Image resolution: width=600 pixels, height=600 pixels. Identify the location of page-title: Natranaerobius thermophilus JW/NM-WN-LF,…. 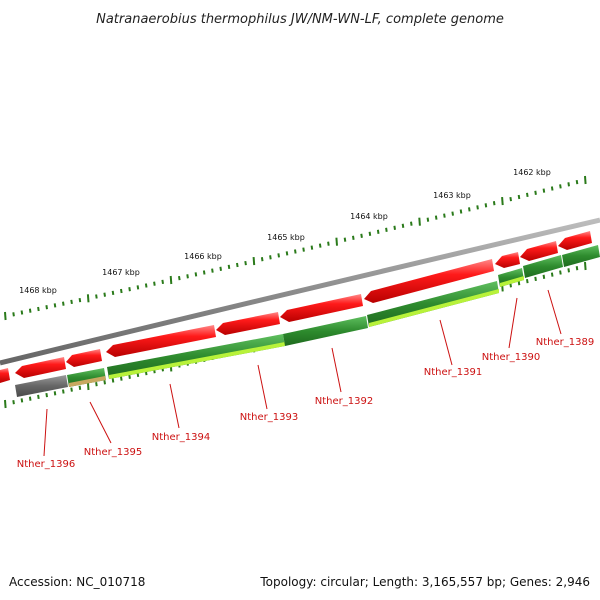
(300, 19).